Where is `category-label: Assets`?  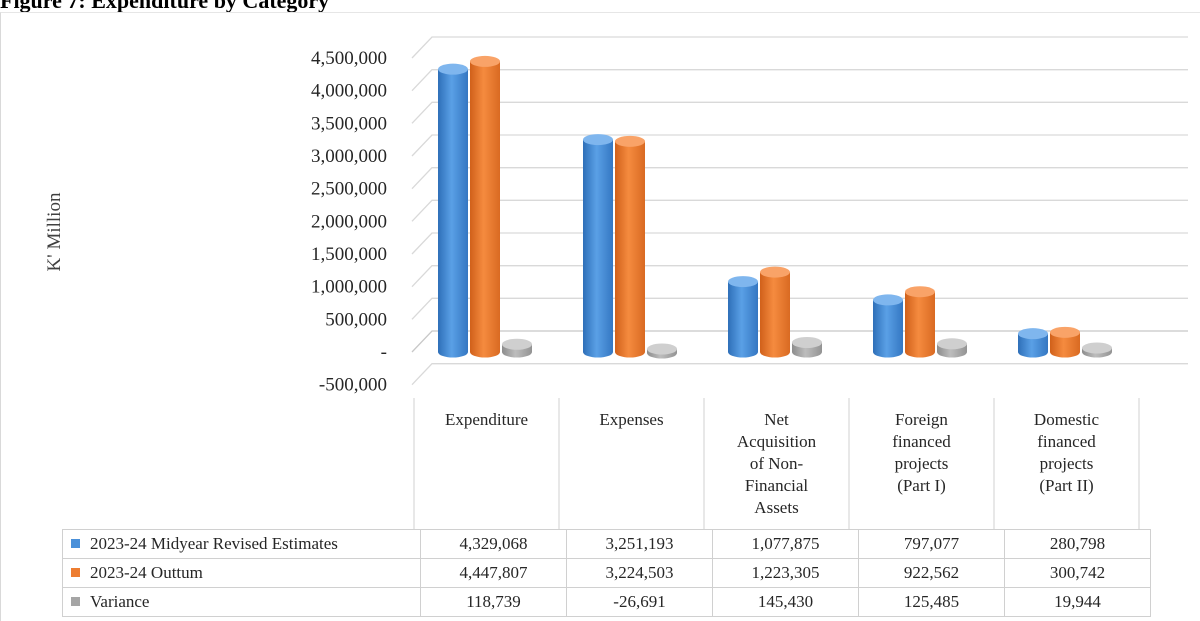
category-label: Assets is located at coordinates (776, 507).